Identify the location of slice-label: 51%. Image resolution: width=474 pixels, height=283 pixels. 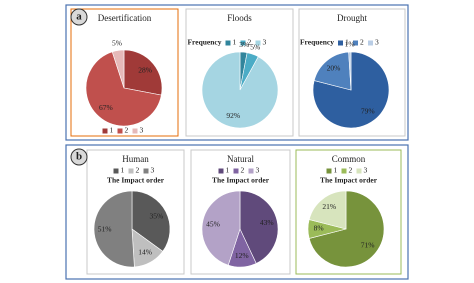
(105, 229).